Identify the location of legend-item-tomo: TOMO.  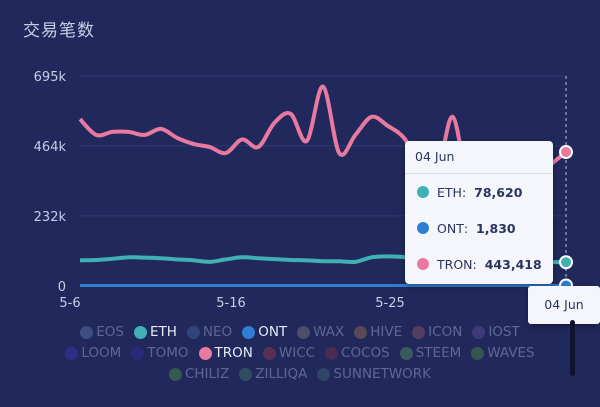
(160, 353).